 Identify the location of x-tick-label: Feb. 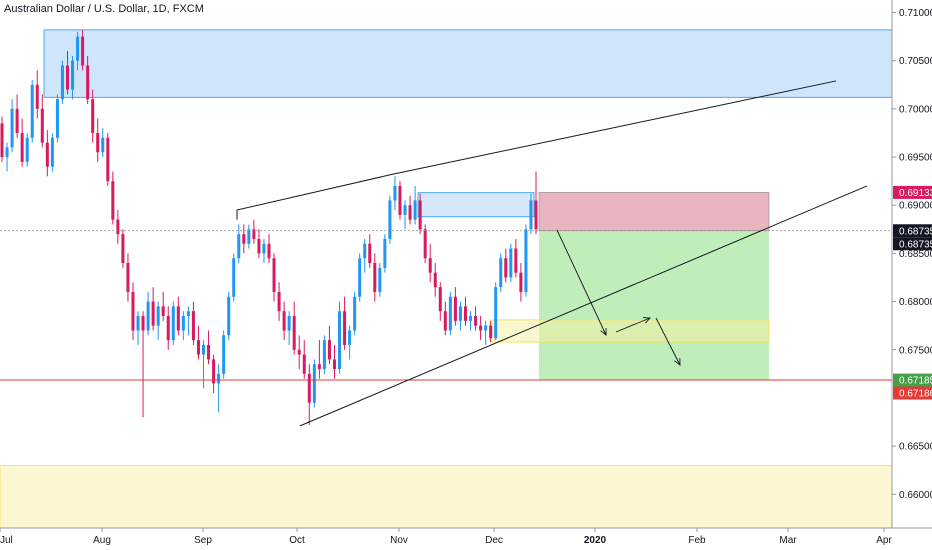
(697, 540).